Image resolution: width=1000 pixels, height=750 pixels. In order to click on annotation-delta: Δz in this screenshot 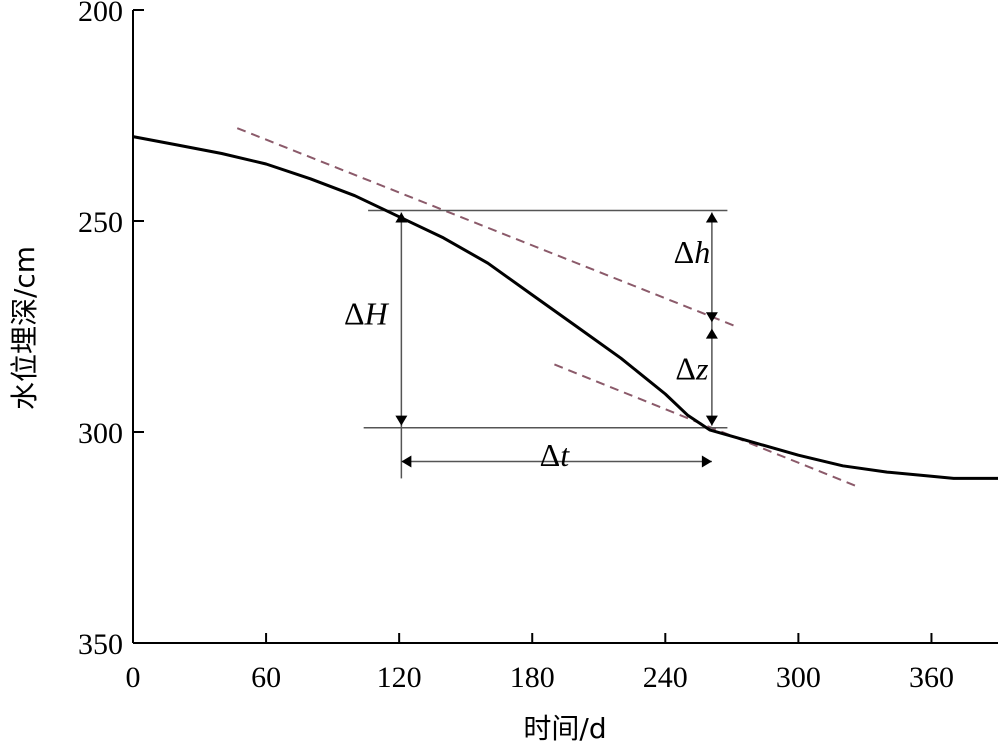, I will do `click(692, 368)`.